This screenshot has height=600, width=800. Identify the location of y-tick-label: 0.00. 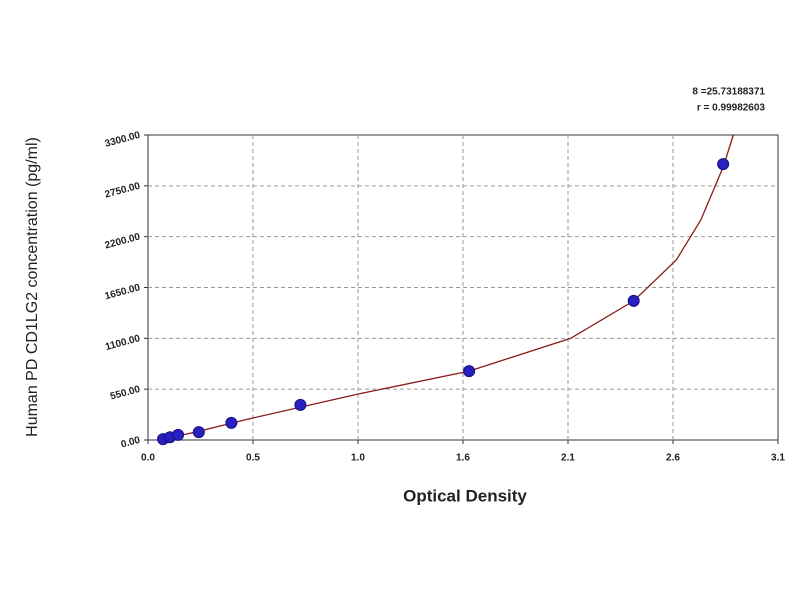
(131, 443).